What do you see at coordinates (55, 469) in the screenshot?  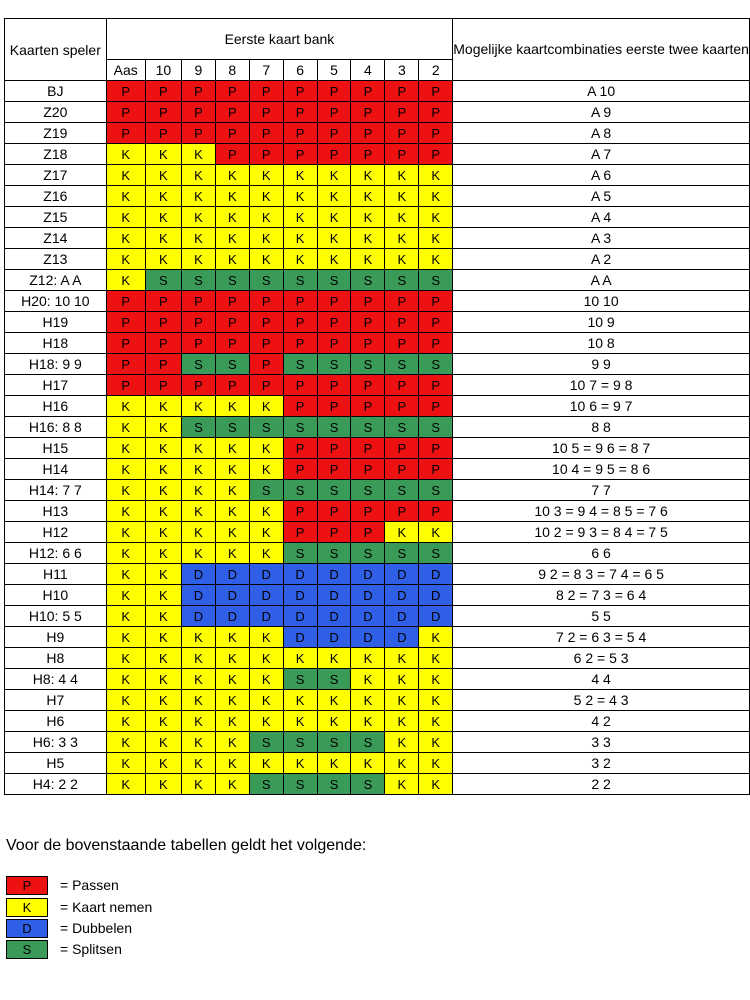 I see `player-hand-label: H14` at bounding box center [55, 469].